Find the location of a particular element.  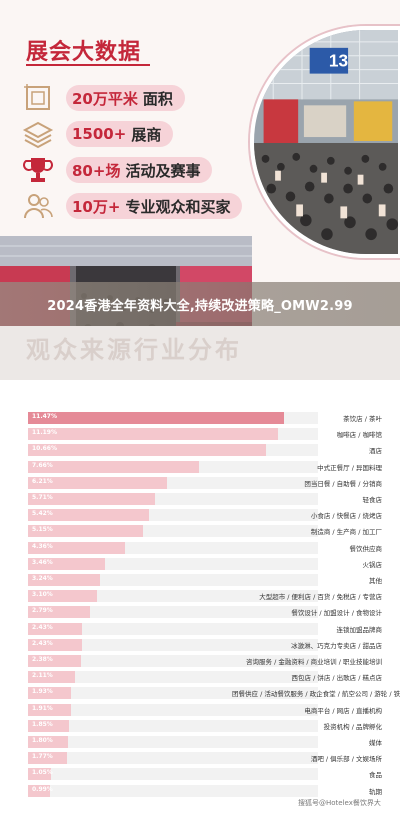

bar-row: 10.66% 酒店 is located at coordinates (201, 450).